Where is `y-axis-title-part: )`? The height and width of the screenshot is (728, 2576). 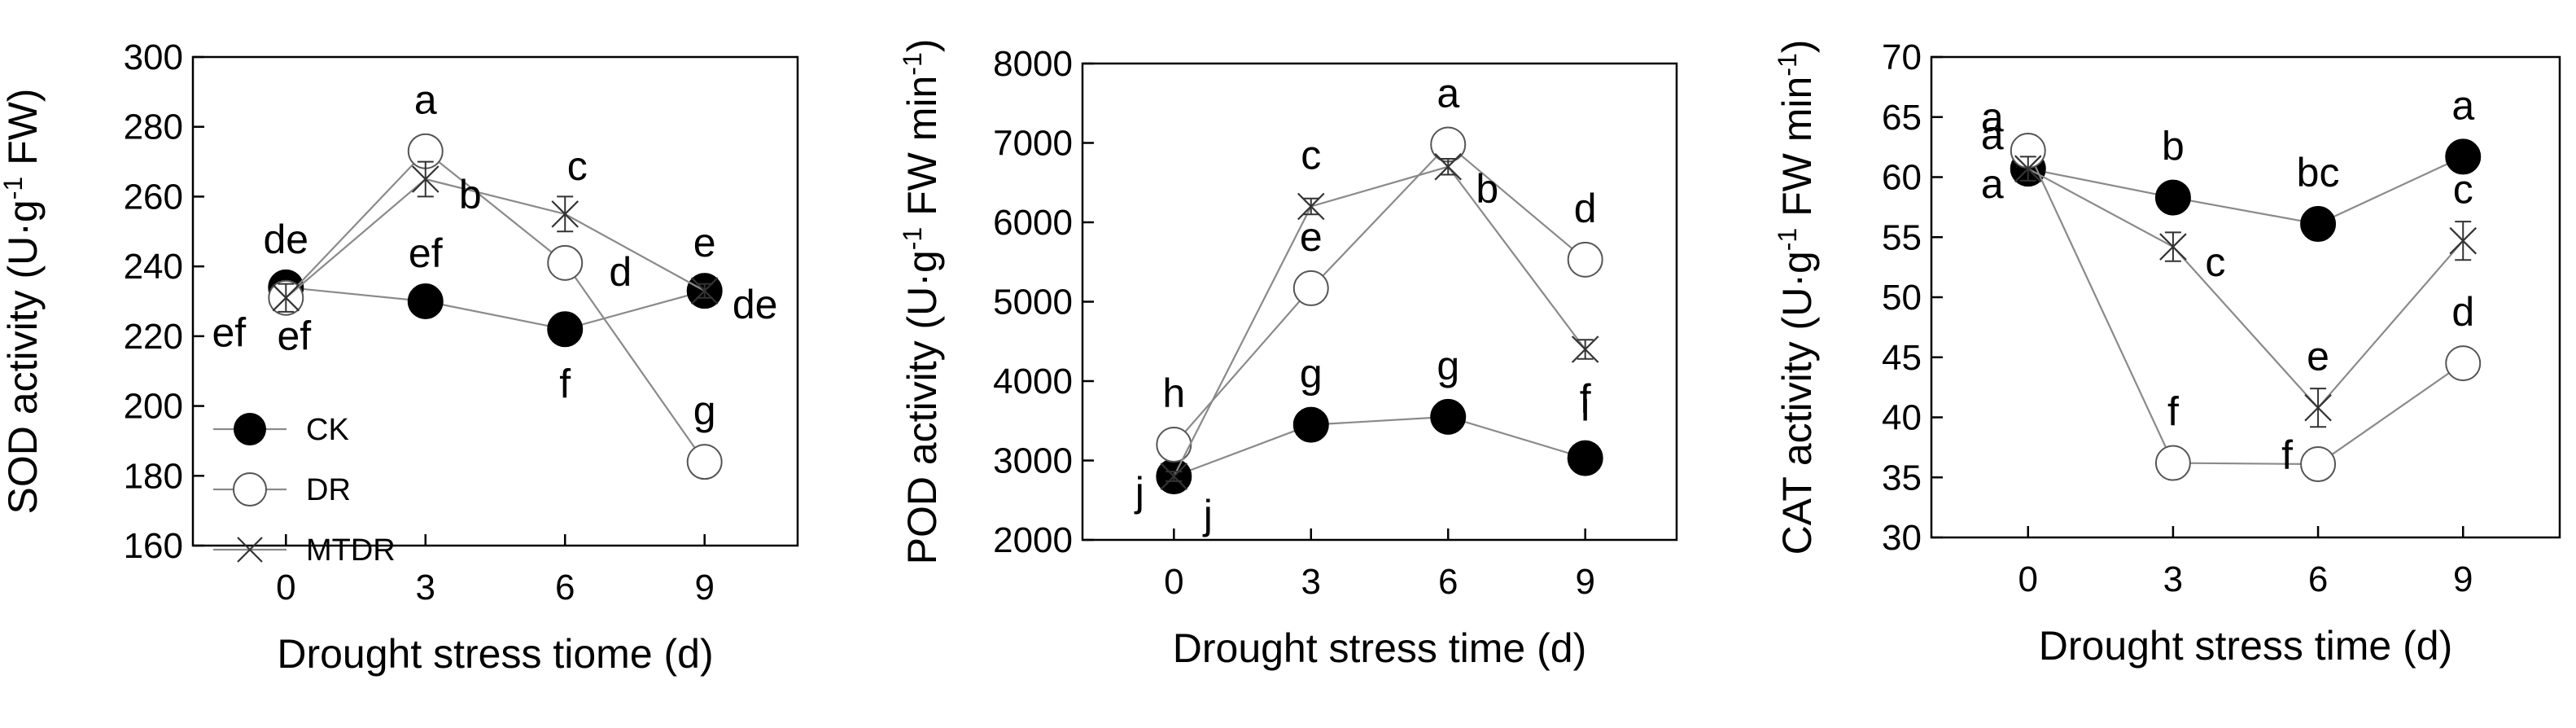
y-axis-title-part: ) is located at coordinates (1797, 47).